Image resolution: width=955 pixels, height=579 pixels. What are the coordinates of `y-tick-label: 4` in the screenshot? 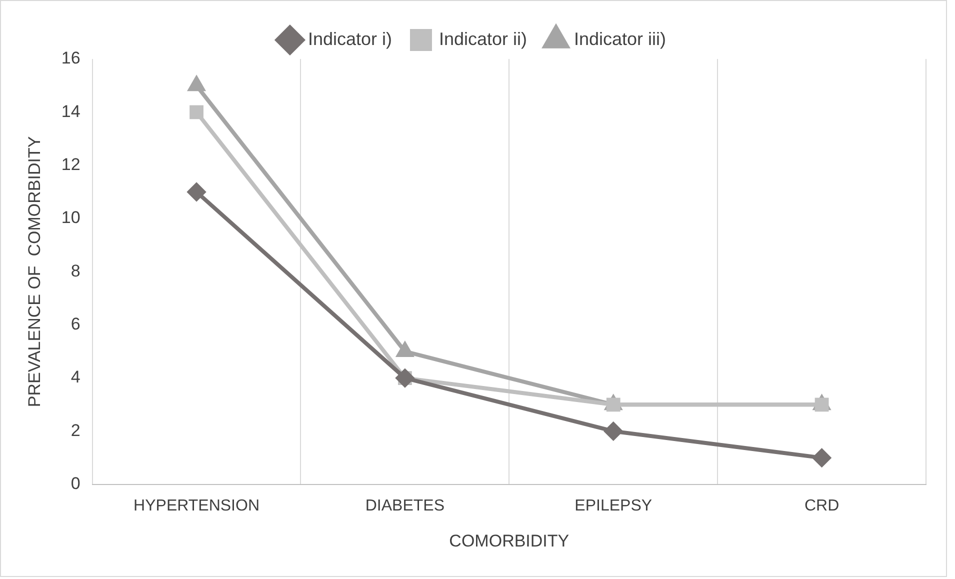 It's located at (75, 377).